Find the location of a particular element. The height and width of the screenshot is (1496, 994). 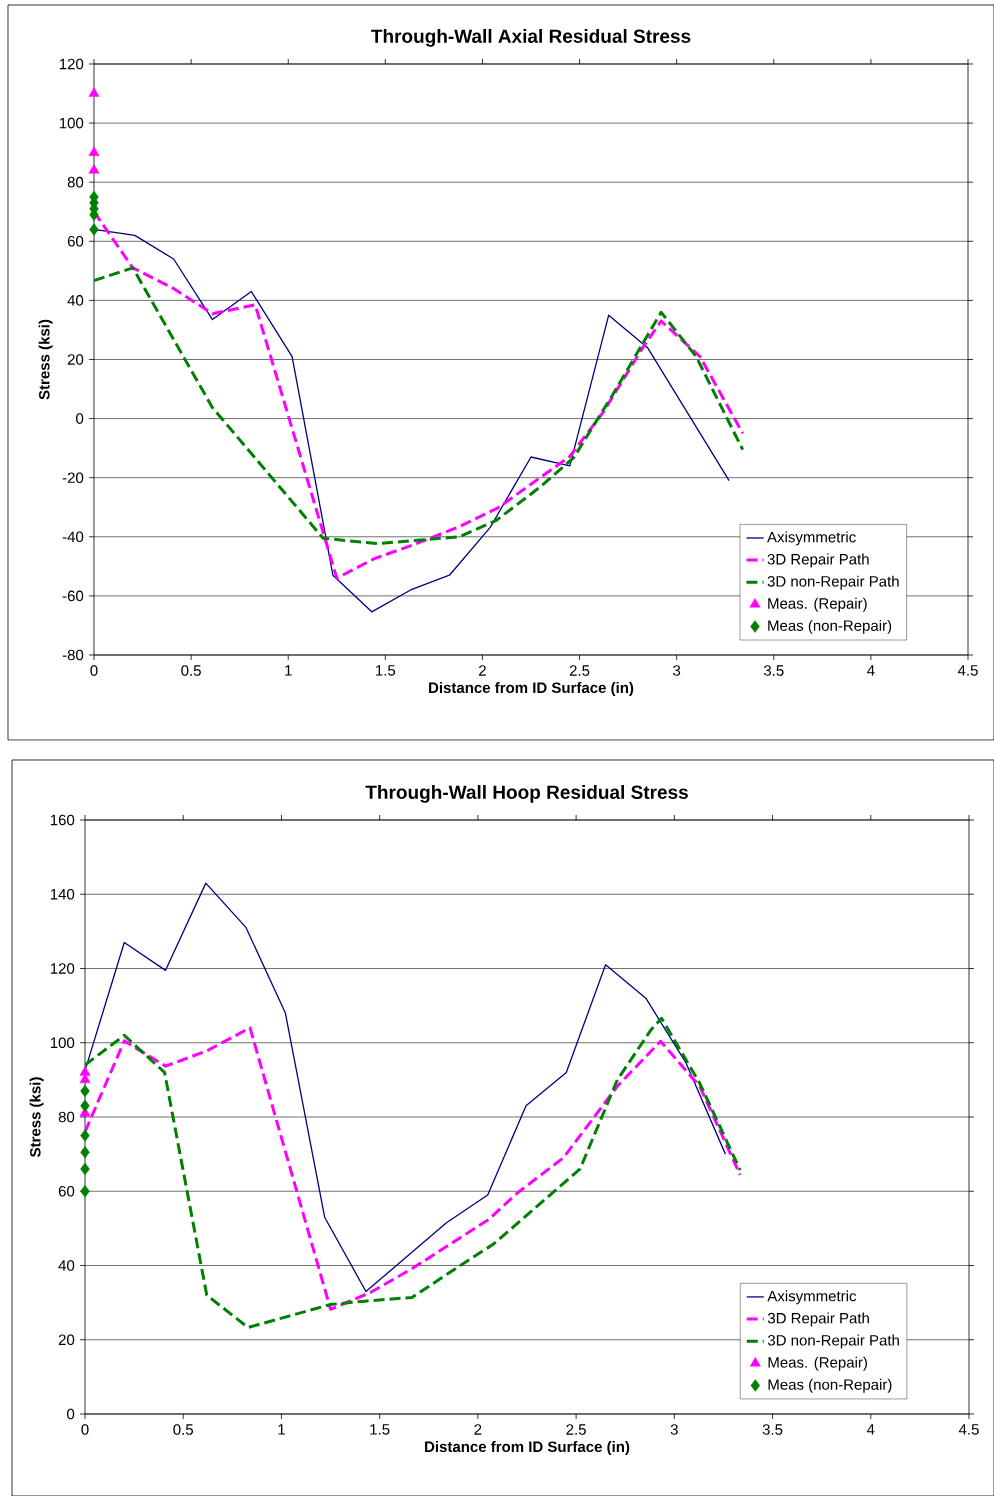

y-tick-label: -40 is located at coordinates (73, 537).